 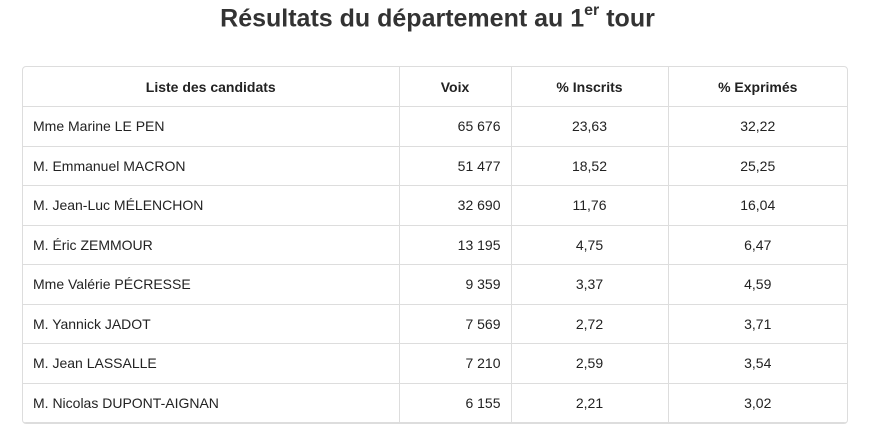 I want to click on table-row: M. Emmanuel MACRON 51 477 18,52 25,25, so click(x=435, y=166).